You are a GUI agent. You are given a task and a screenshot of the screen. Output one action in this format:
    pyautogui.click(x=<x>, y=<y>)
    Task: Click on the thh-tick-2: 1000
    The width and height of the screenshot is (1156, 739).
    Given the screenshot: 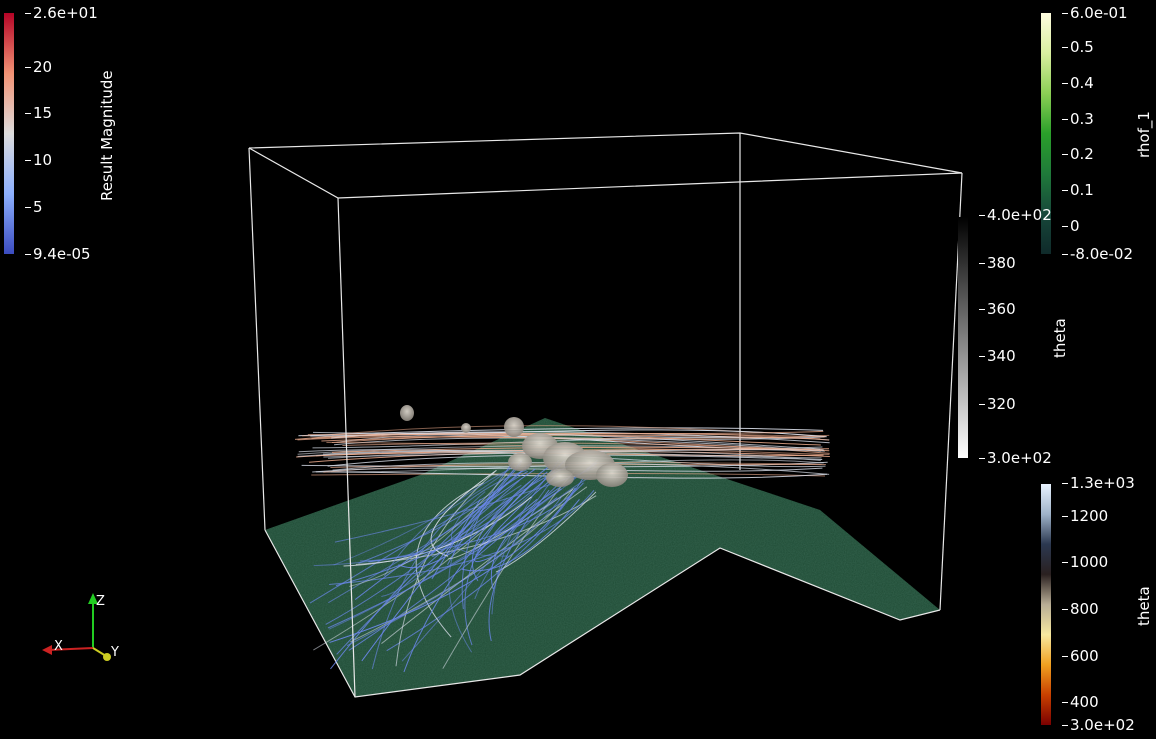 What is the action you would take?
    pyautogui.click(x=1085, y=562)
    